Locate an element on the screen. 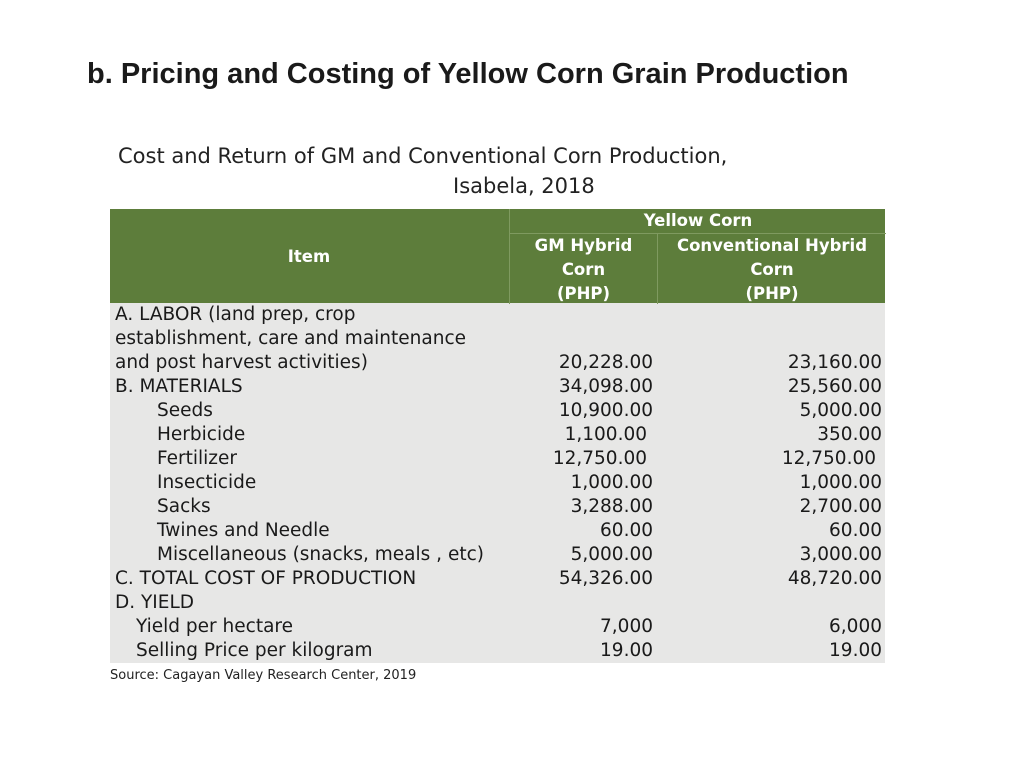 Image resolution: width=1024 pixels, height=768 pixels. table-row: D. YIELD is located at coordinates (497, 603).